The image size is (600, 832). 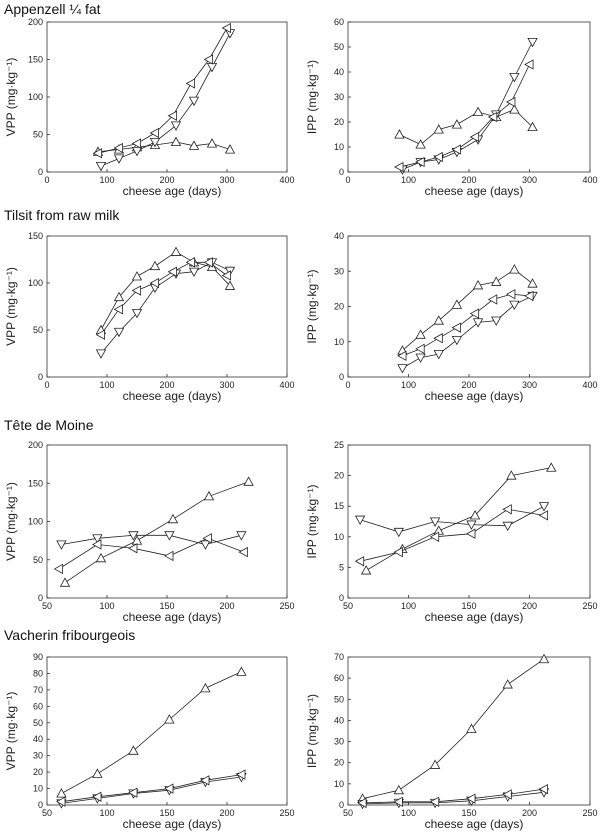 What do you see at coordinates (339, 445) in the screenshot?
I see `y-tick-label: 25` at bounding box center [339, 445].